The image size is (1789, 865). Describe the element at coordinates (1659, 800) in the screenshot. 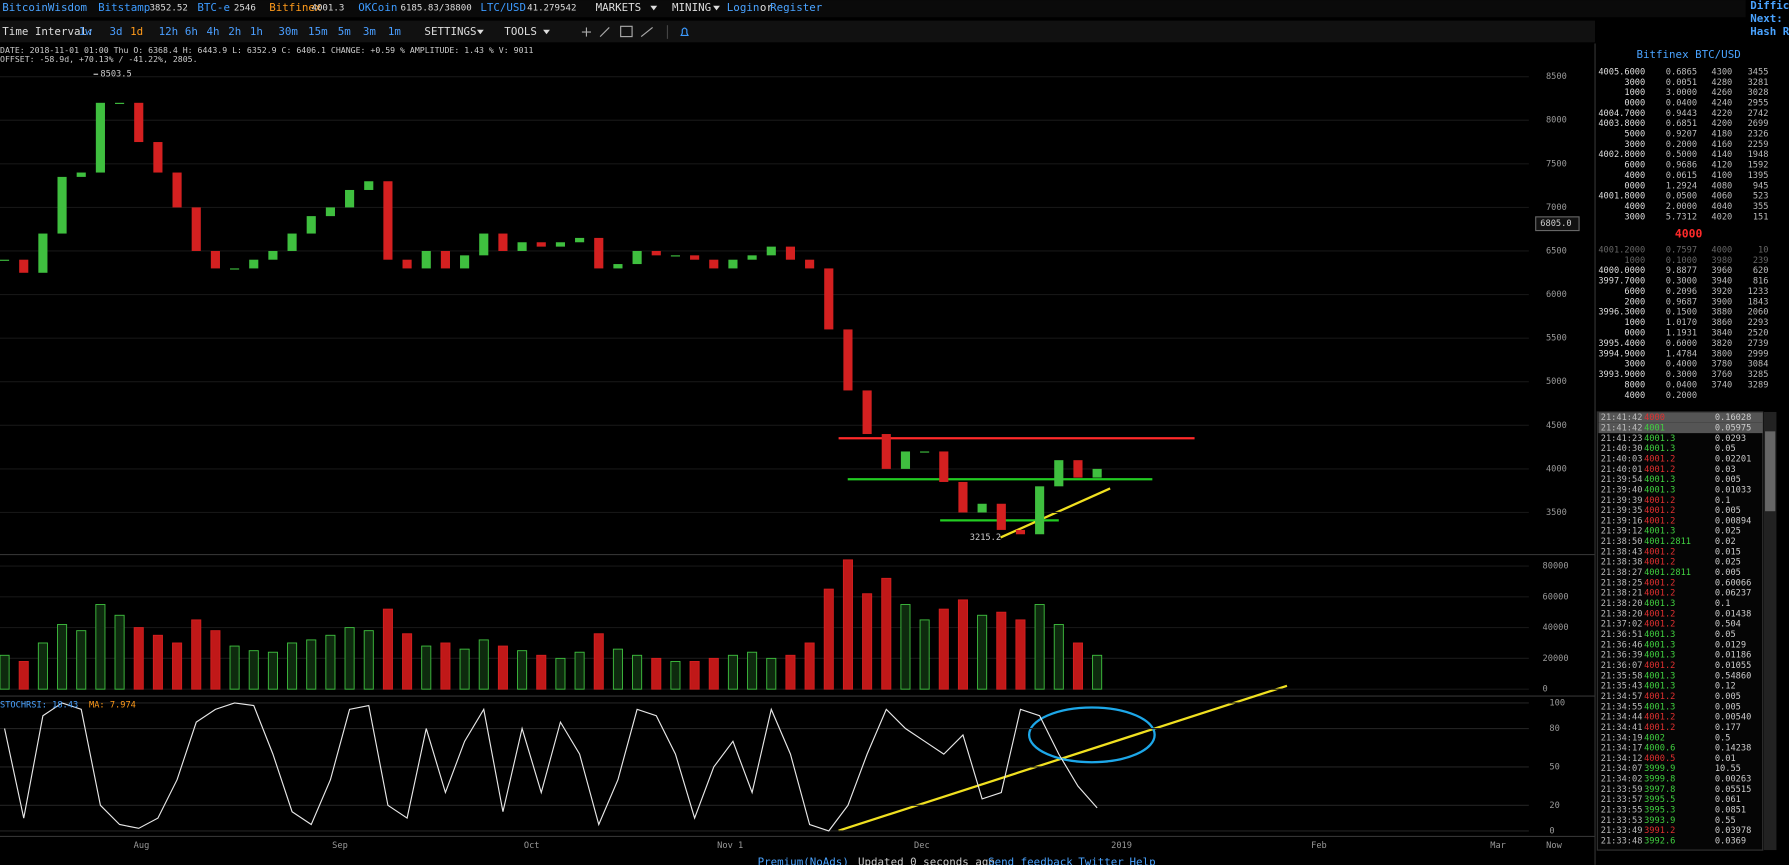

I see `trade-price: 3995.5` at that location.